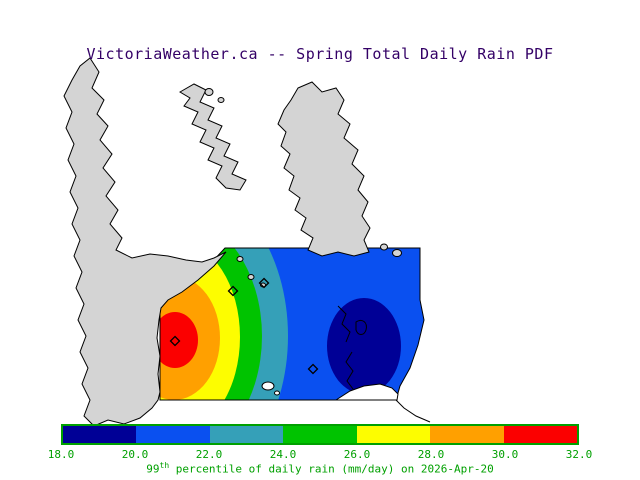 Image resolution: width=640 pixels, height=480 pixels. Describe the element at coordinates (153, 469) in the screenshot. I see `caption-prefix: 99` at that location.